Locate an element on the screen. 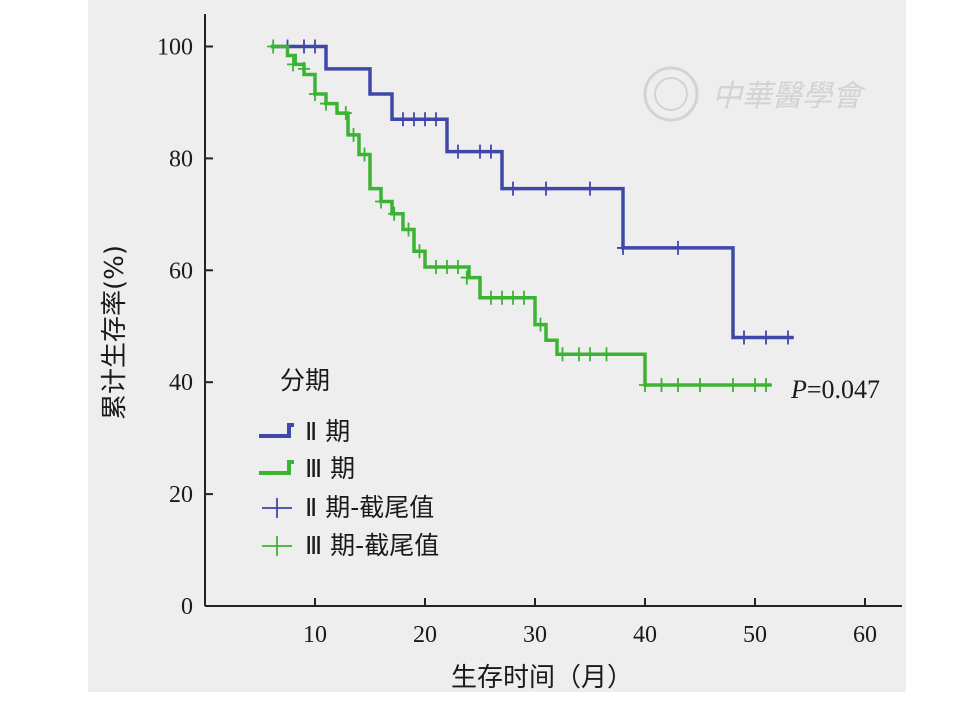 This screenshot has height=703, width=980. legend: 分期 Ⅱ 期 Ⅲ 期 Ⅱ 期-截尾值 Ⅲ 期-截尾值 is located at coordinates (349, 463).